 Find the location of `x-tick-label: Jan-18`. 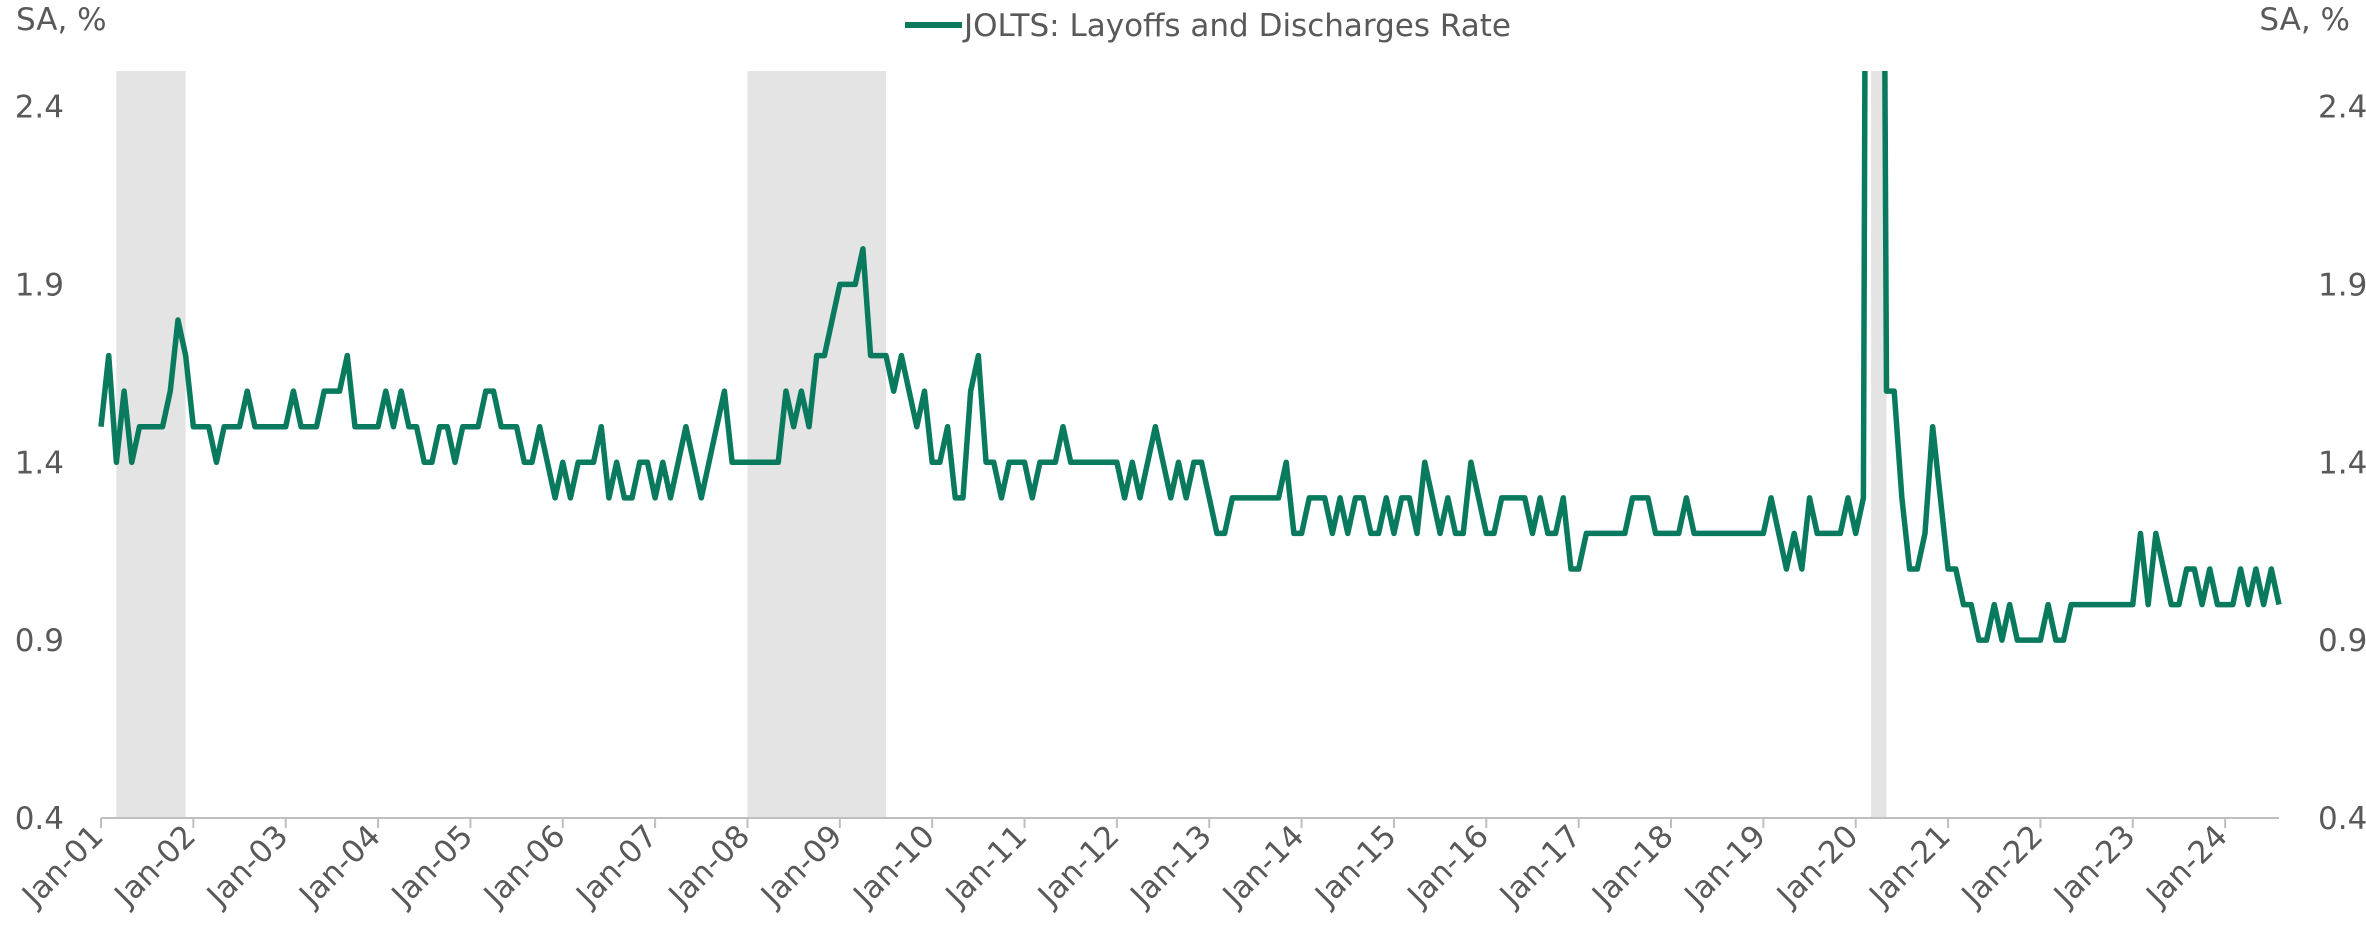

x-tick-label: Jan-18 is located at coordinates (1632, 866).